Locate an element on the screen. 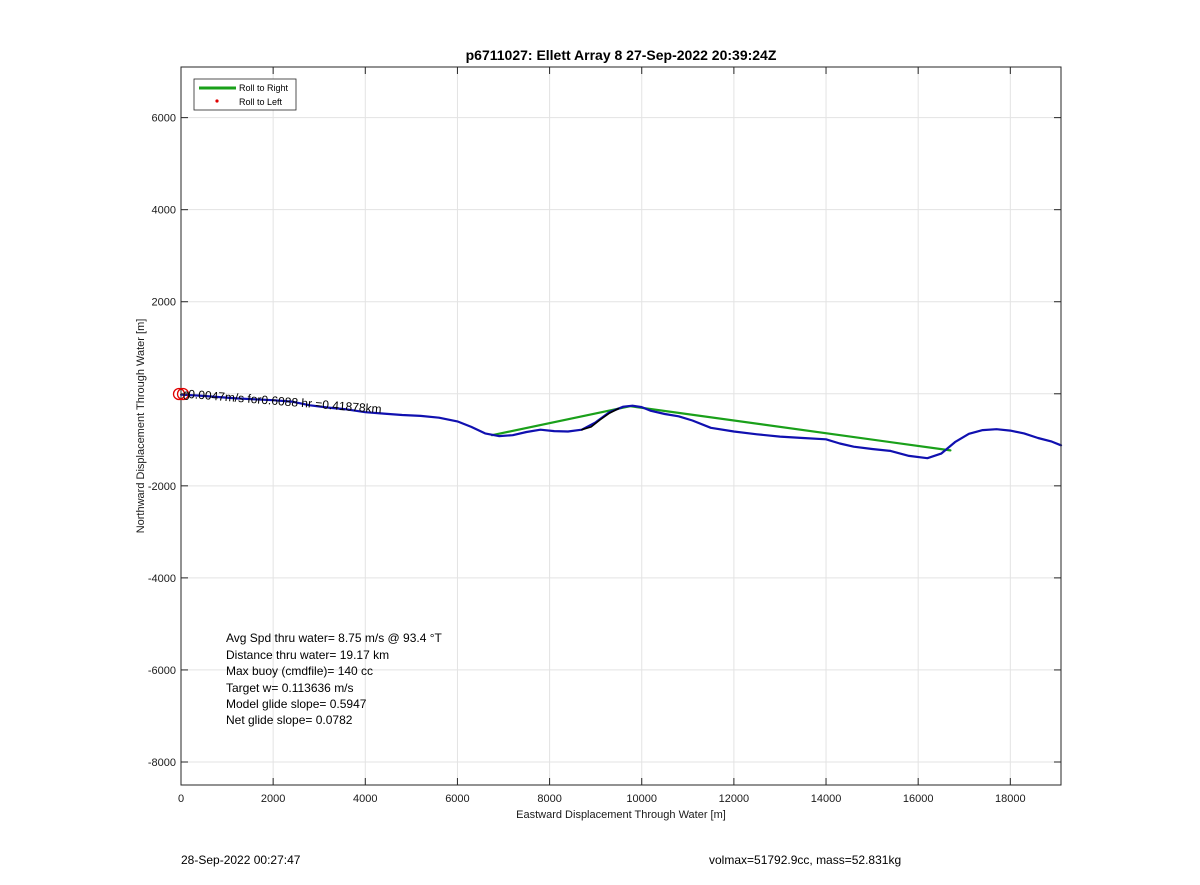  x-tick-label: 14000 is located at coordinates (826, 799).